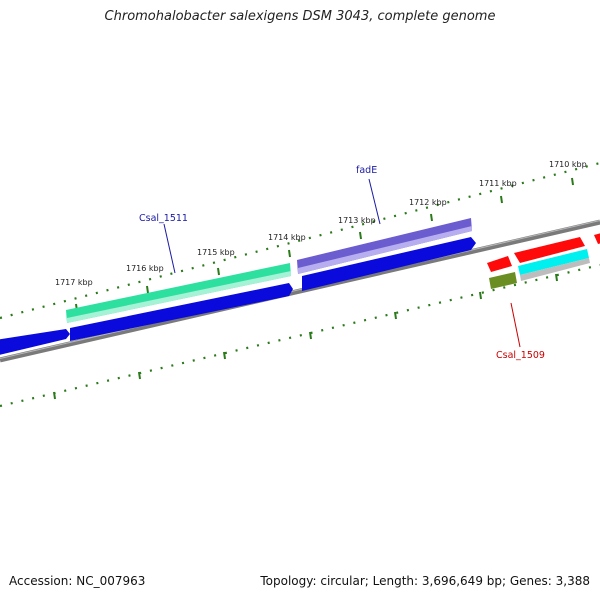 Image resolution: width=600 pixels, height=600 pixels. I want to click on leader-line-fadE, so click(374, 201).